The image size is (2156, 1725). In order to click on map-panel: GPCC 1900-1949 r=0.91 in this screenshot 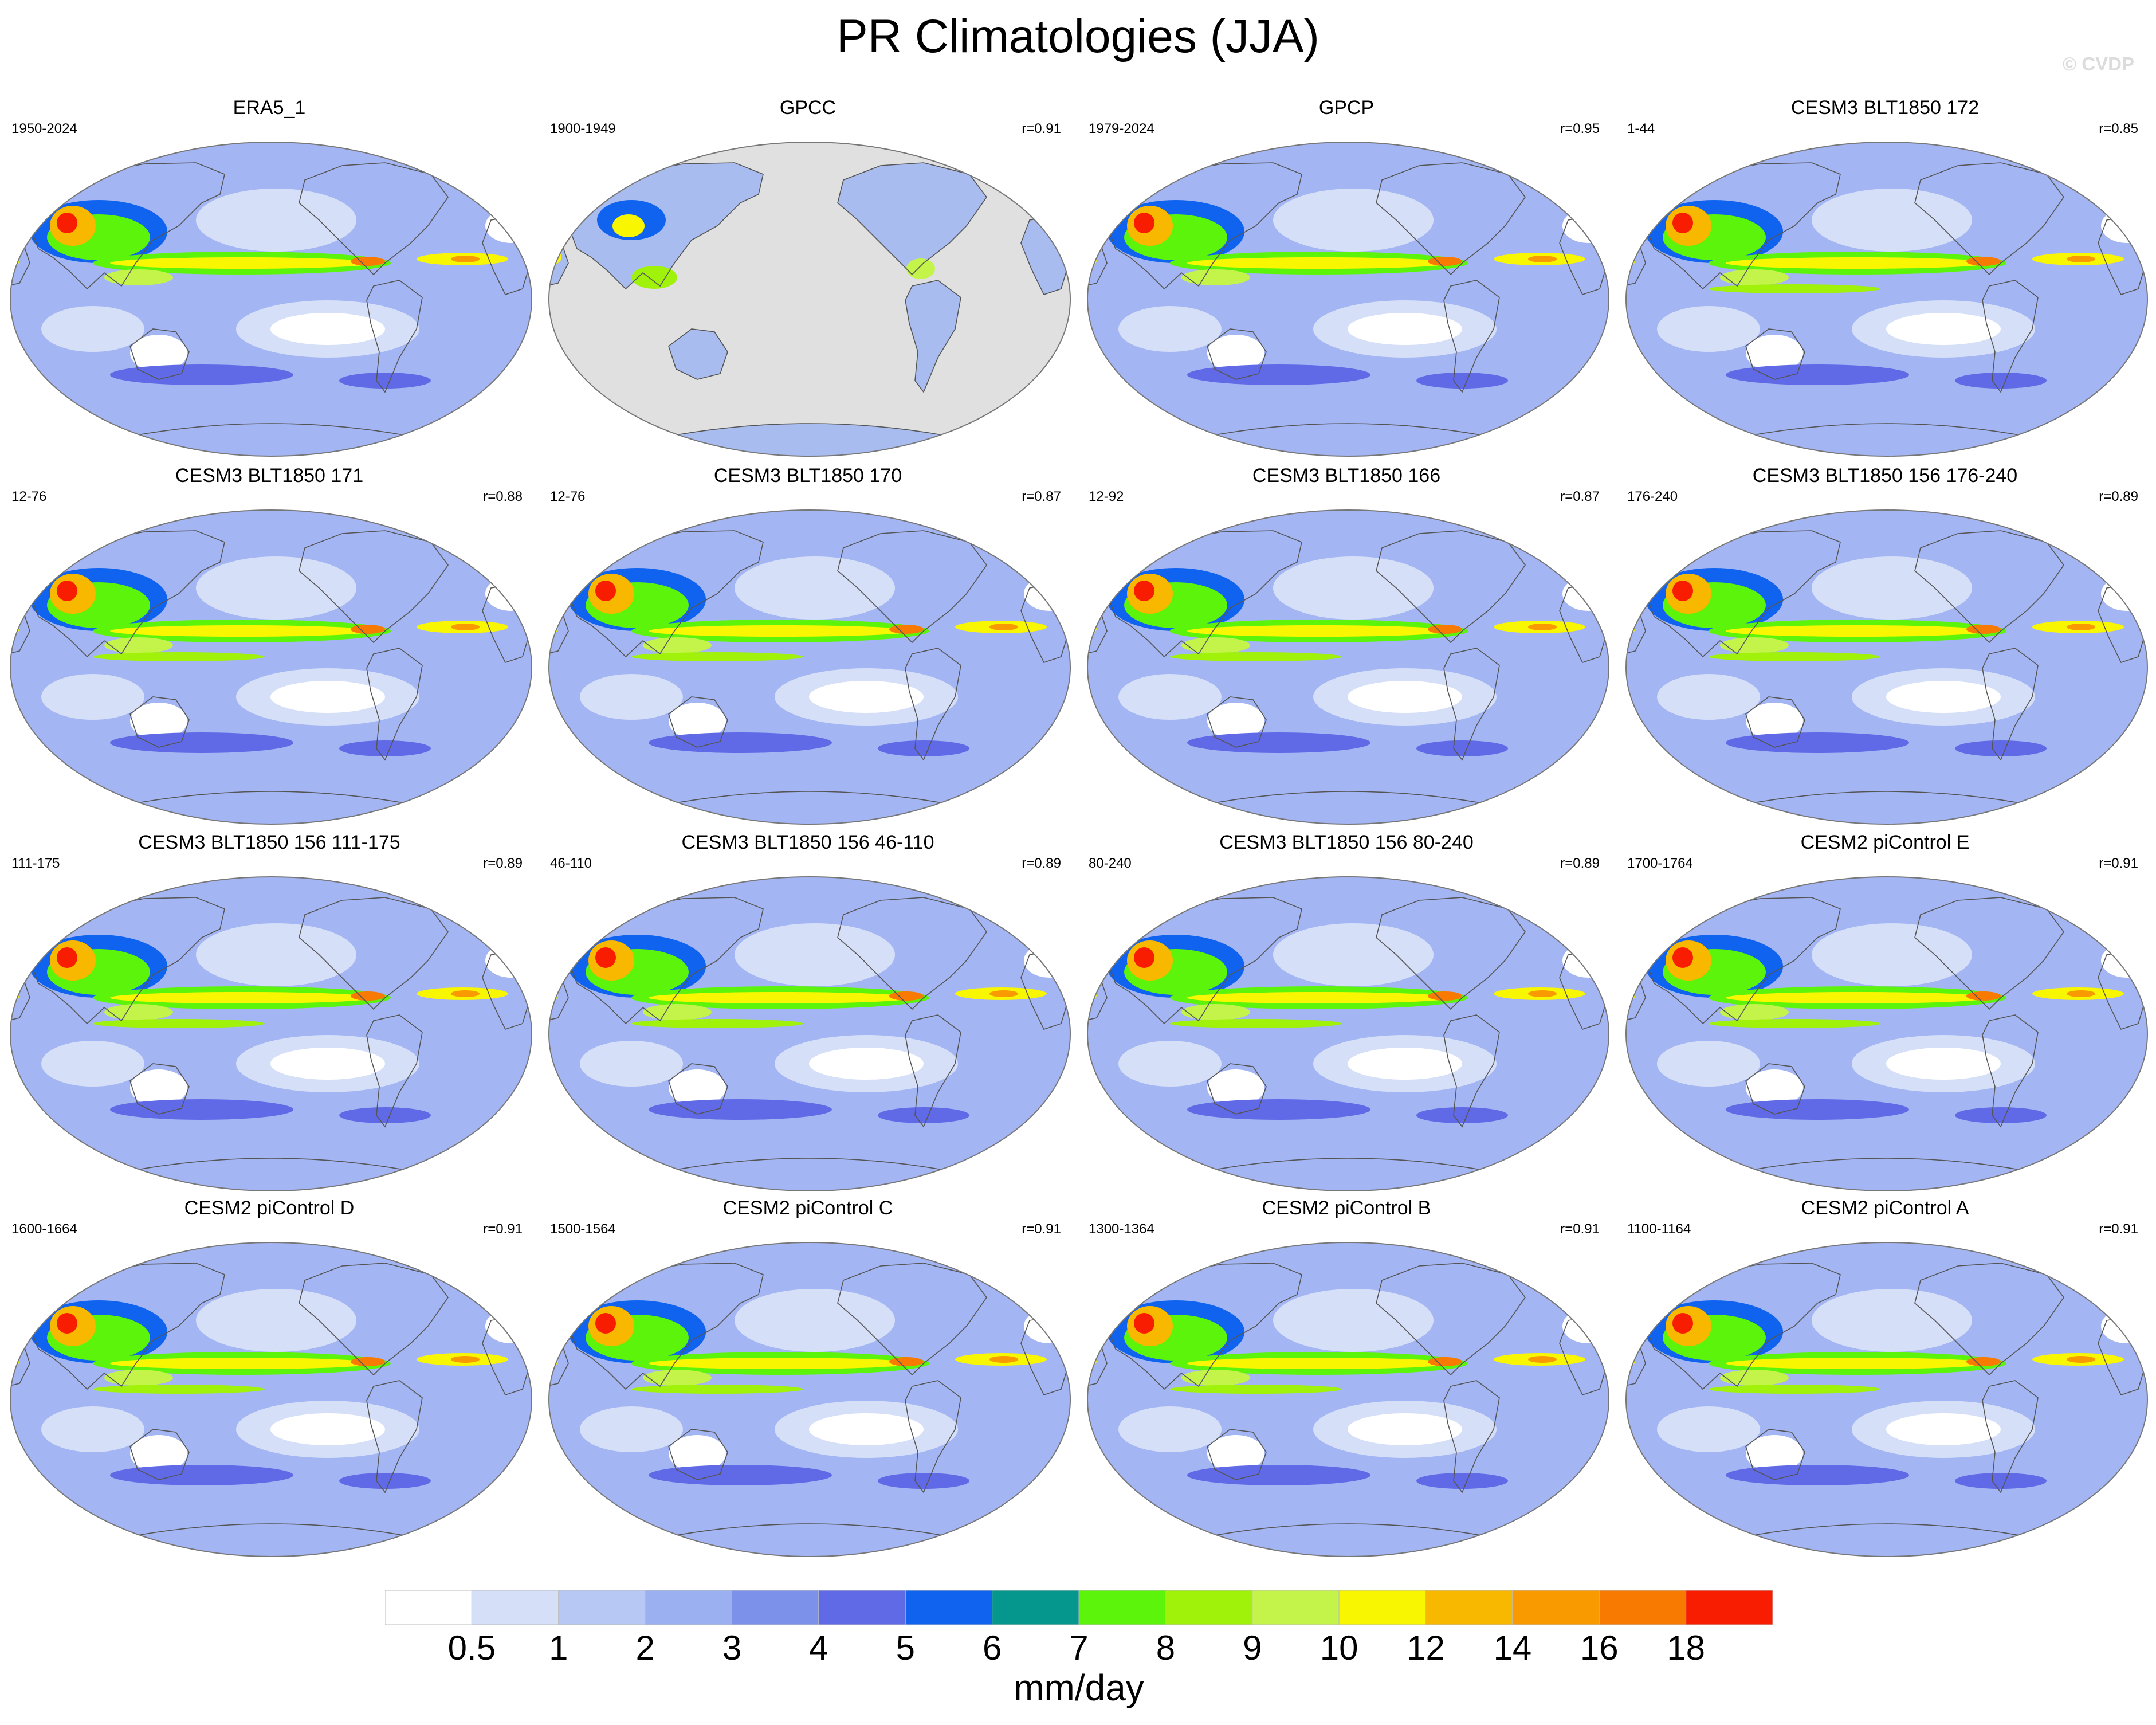, I will do `click(808, 279)`.